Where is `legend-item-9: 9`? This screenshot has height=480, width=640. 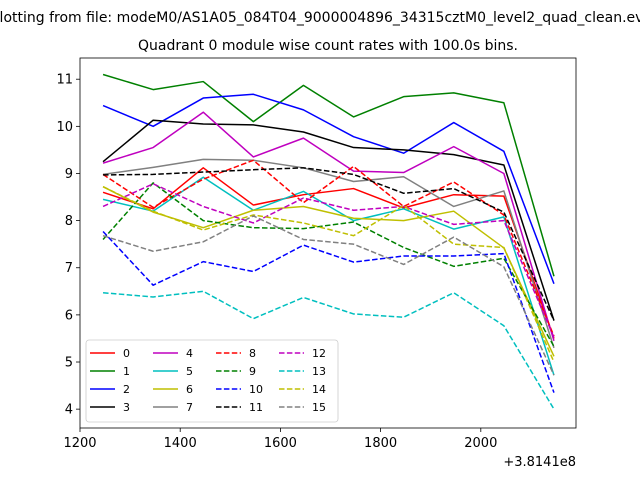 legend-item-9: 9 is located at coordinates (236, 371).